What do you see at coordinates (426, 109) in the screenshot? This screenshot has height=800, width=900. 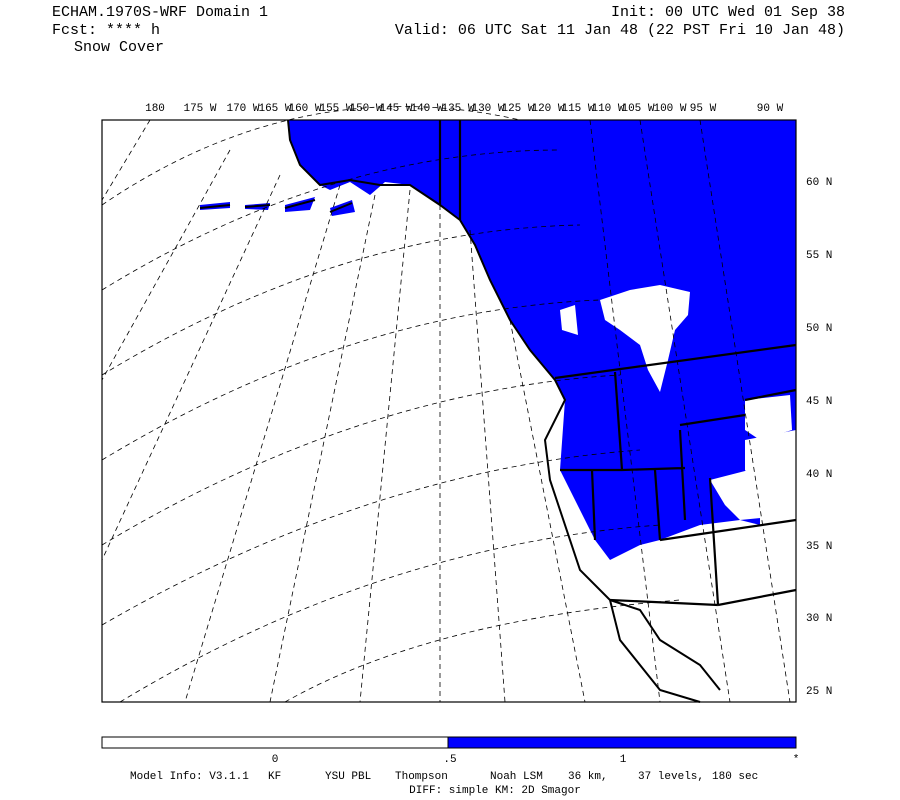 I see `lon-label: 140 W` at bounding box center [426, 109].